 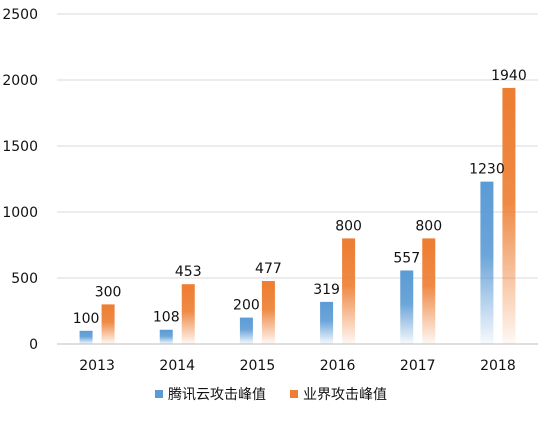 I want to click on y-tick-label: 1000, so click(x=20, y=213).